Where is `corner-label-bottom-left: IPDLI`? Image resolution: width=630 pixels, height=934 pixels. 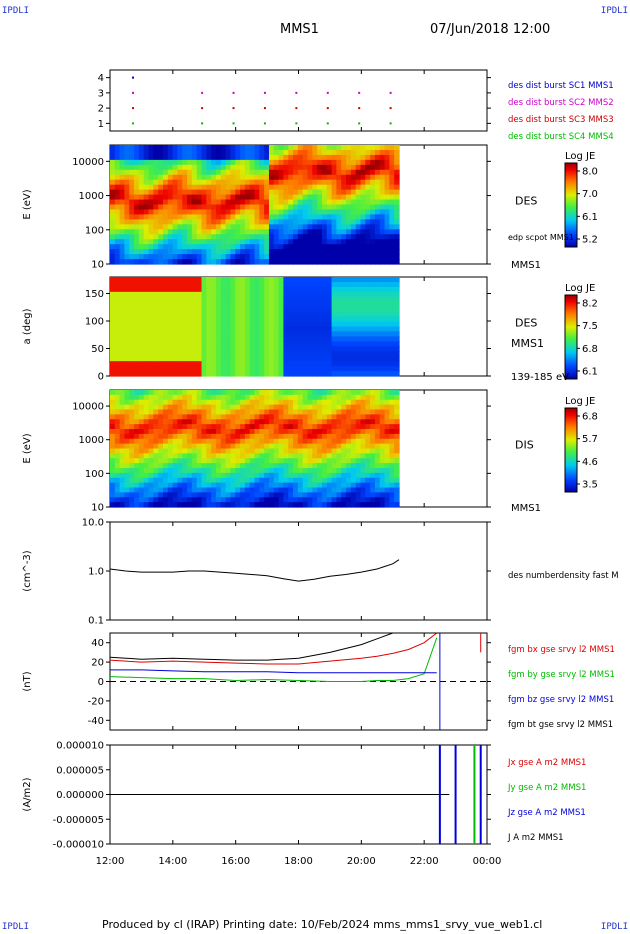
corner-label-bottom-left: IPDLI is located at coordinates (16, 927).